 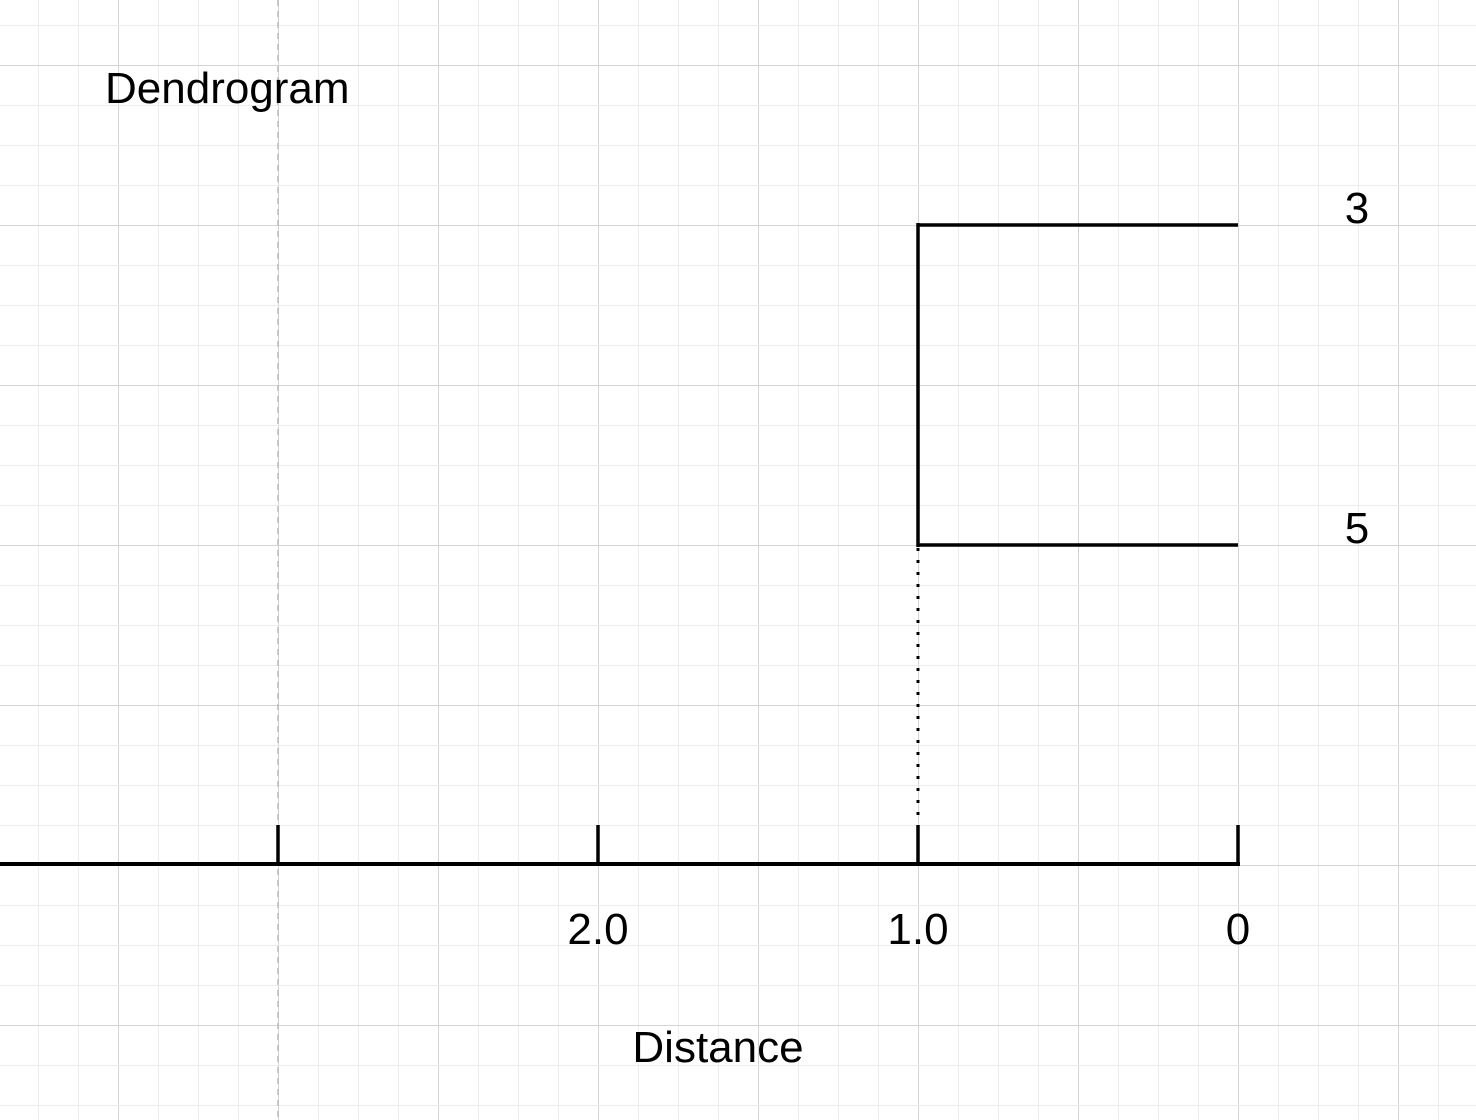 I want to click on leaf-label-5: 5, so click(x=1357, y=528).